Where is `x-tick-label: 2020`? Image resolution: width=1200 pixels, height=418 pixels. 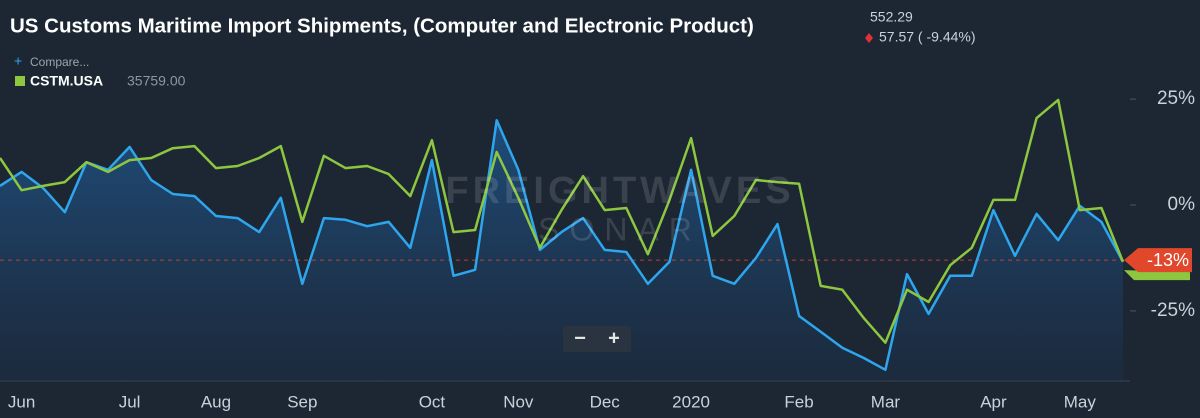 x-tick-label: 2020 is located at coordinates (691, 401).